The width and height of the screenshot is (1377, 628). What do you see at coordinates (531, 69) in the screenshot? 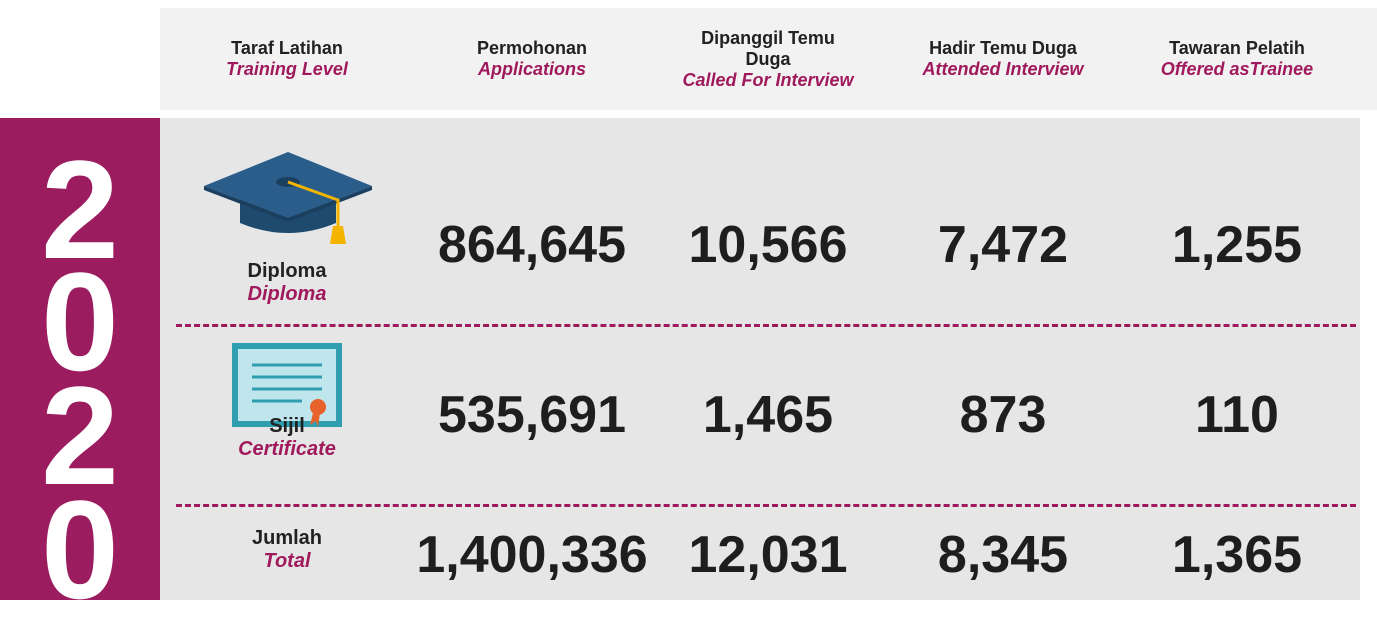
I see `header-label-en: Applications` at bounding box center [531, 69].